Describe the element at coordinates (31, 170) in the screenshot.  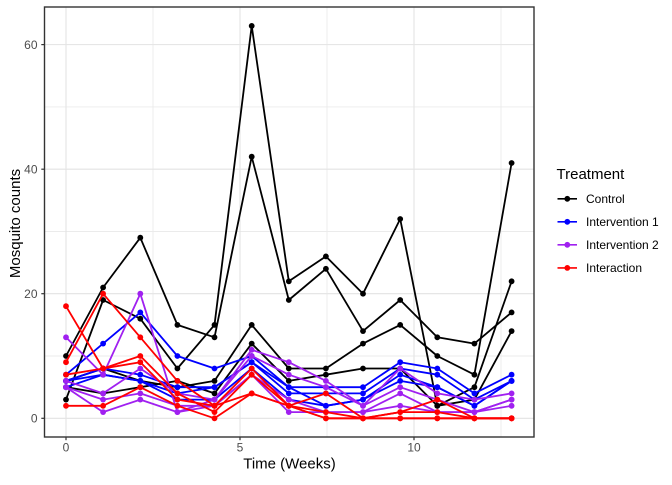
I see `svg-text: 40` at that location.